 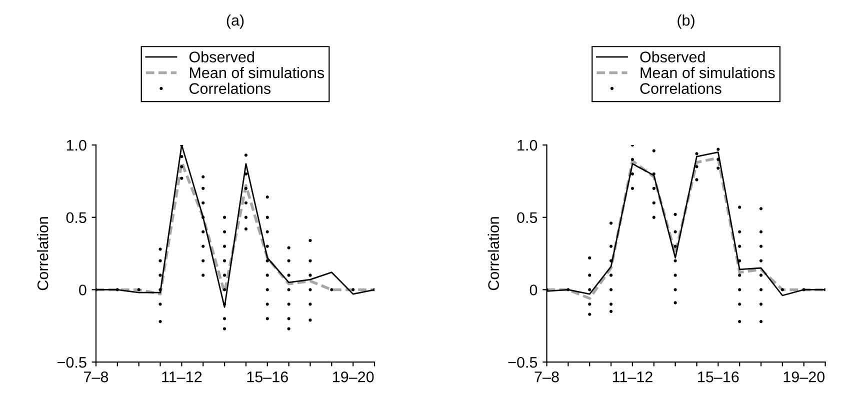 What do you see at coordinates (235, 21) in the screenshot?
I see `chart-title: (a)` at bounding box center [235, 21].